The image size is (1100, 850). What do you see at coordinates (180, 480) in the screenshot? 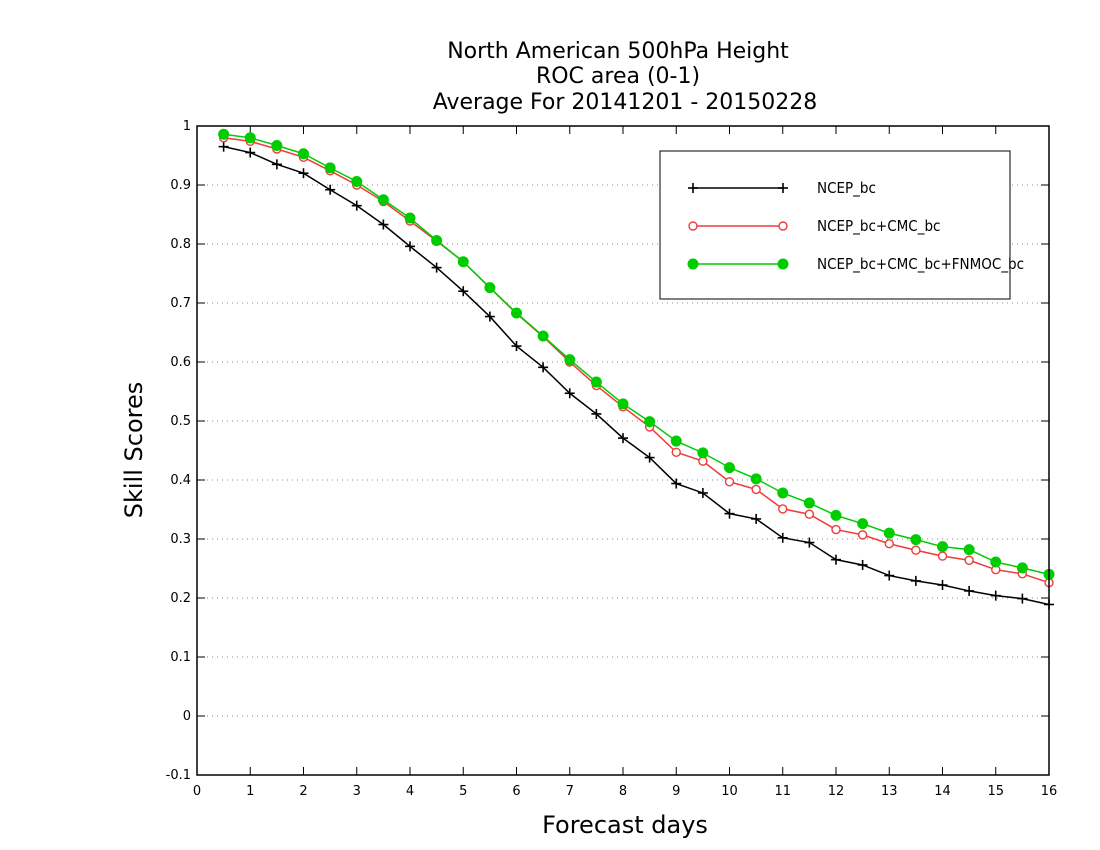
I see `y-tick-label: 0.4` at bounding box center [180, 480].